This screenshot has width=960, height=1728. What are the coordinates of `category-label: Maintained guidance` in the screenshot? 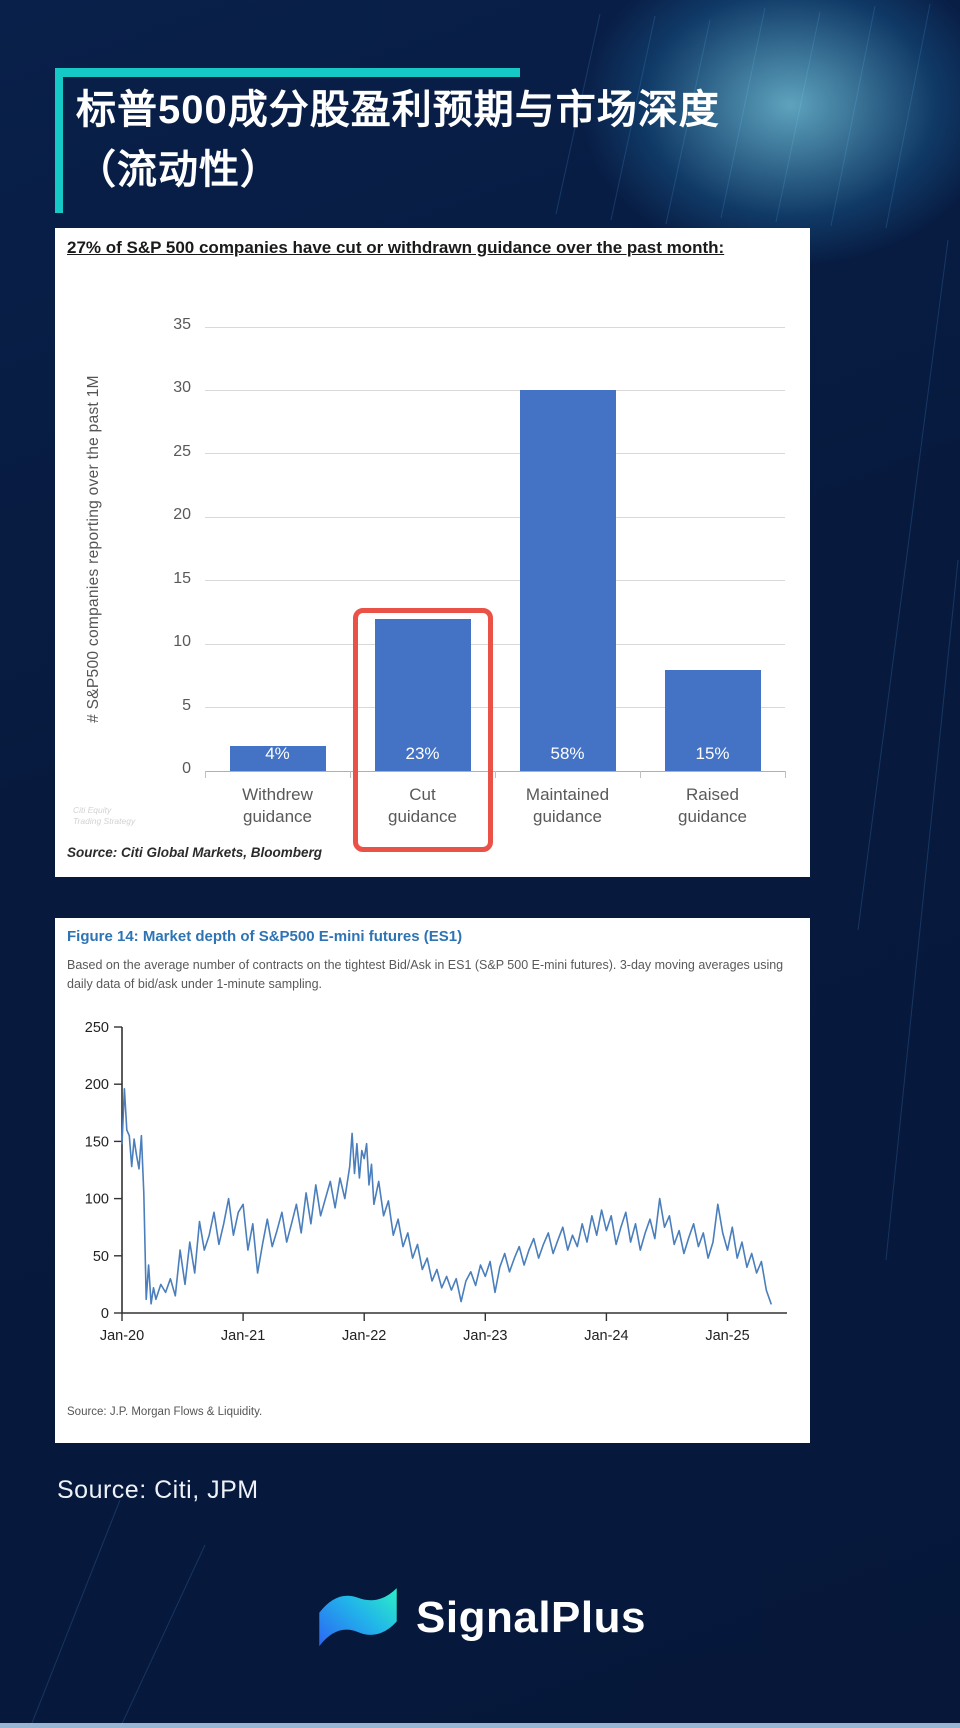 It's located at (567, 806).